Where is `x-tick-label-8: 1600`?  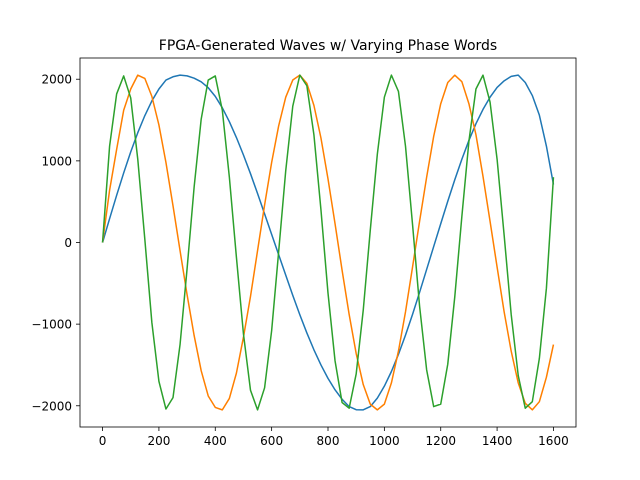
x-tick-label-8: 1600 is located at coordinates (553, 441).